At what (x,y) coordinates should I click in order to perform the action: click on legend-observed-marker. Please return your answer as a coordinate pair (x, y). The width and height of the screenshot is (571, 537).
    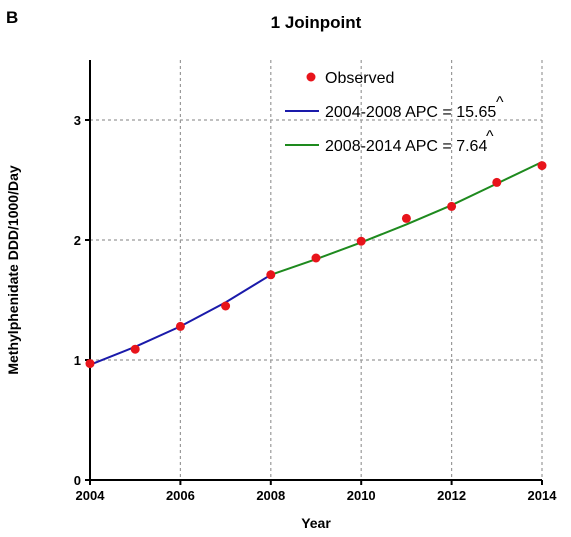
    Looking at the image, I should click on (311, 77).